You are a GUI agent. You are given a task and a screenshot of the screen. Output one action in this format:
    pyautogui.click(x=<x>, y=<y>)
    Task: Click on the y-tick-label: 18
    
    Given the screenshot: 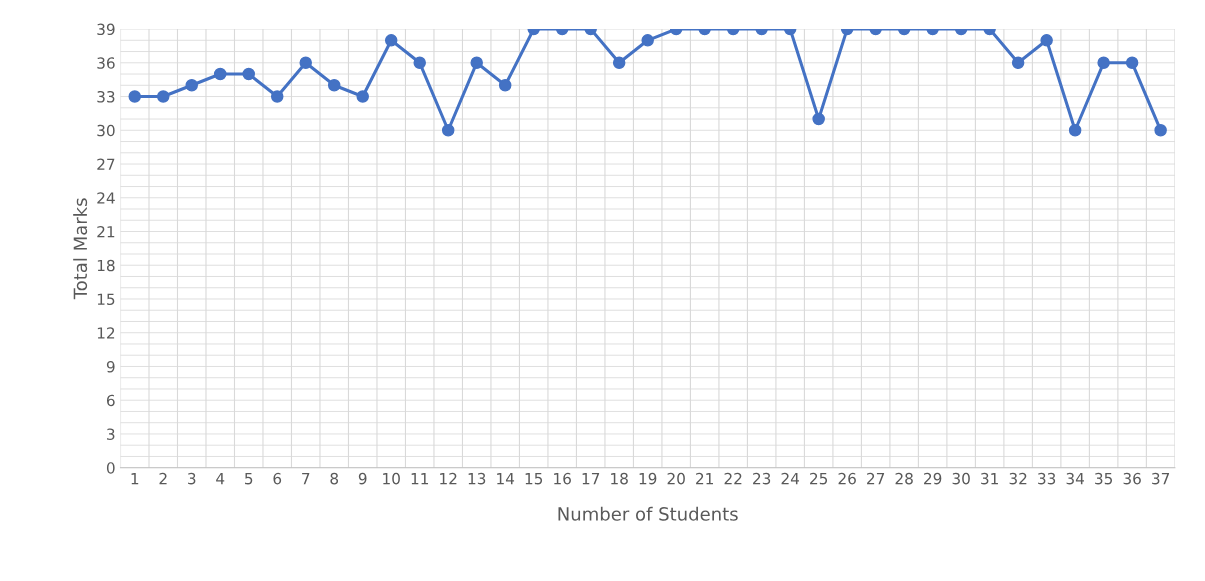 What is the action you would take?
    pyautogui.click(x=106, y=265)
    